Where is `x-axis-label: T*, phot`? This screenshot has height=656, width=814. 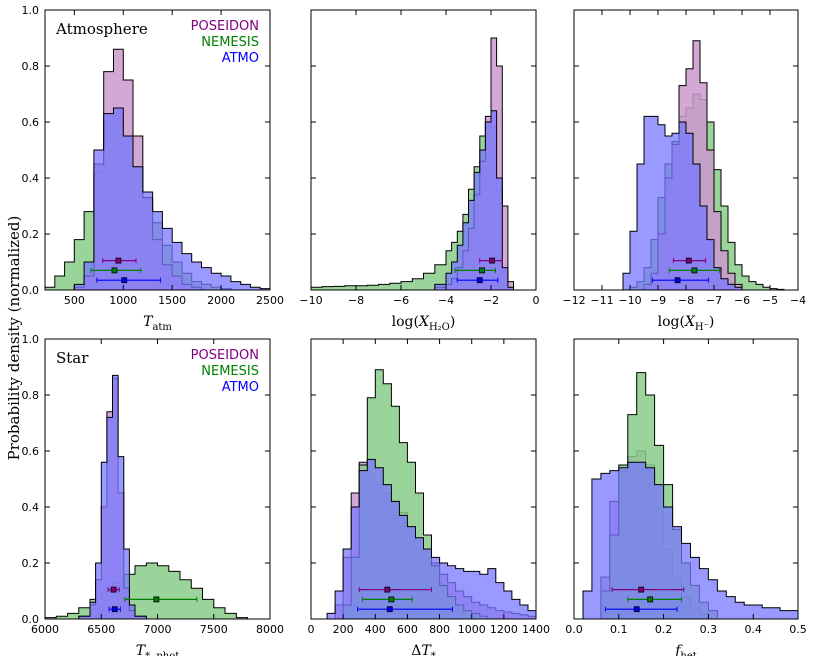
x-axis-label: T*, phot is located at coordinates (158, 649).